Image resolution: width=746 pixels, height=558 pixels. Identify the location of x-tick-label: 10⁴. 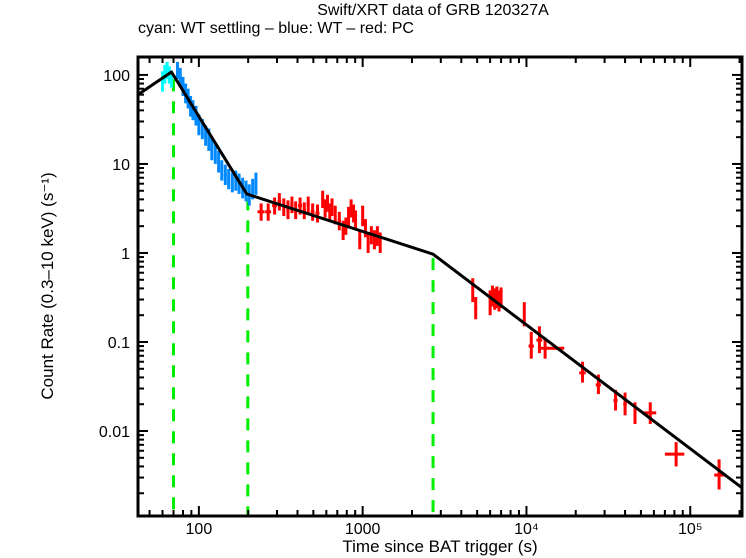
(526, 529).